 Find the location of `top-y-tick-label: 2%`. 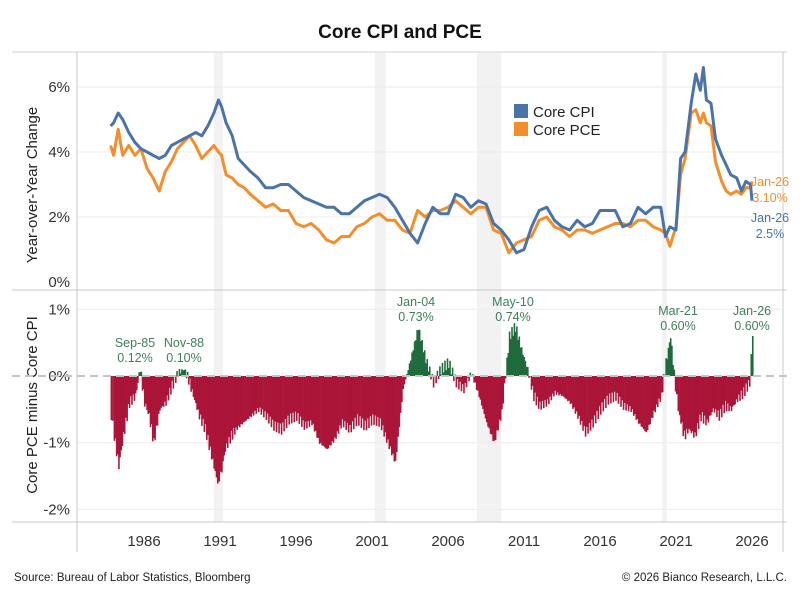

top-y-tick-label: 2% is located at coordinates (59, 217).